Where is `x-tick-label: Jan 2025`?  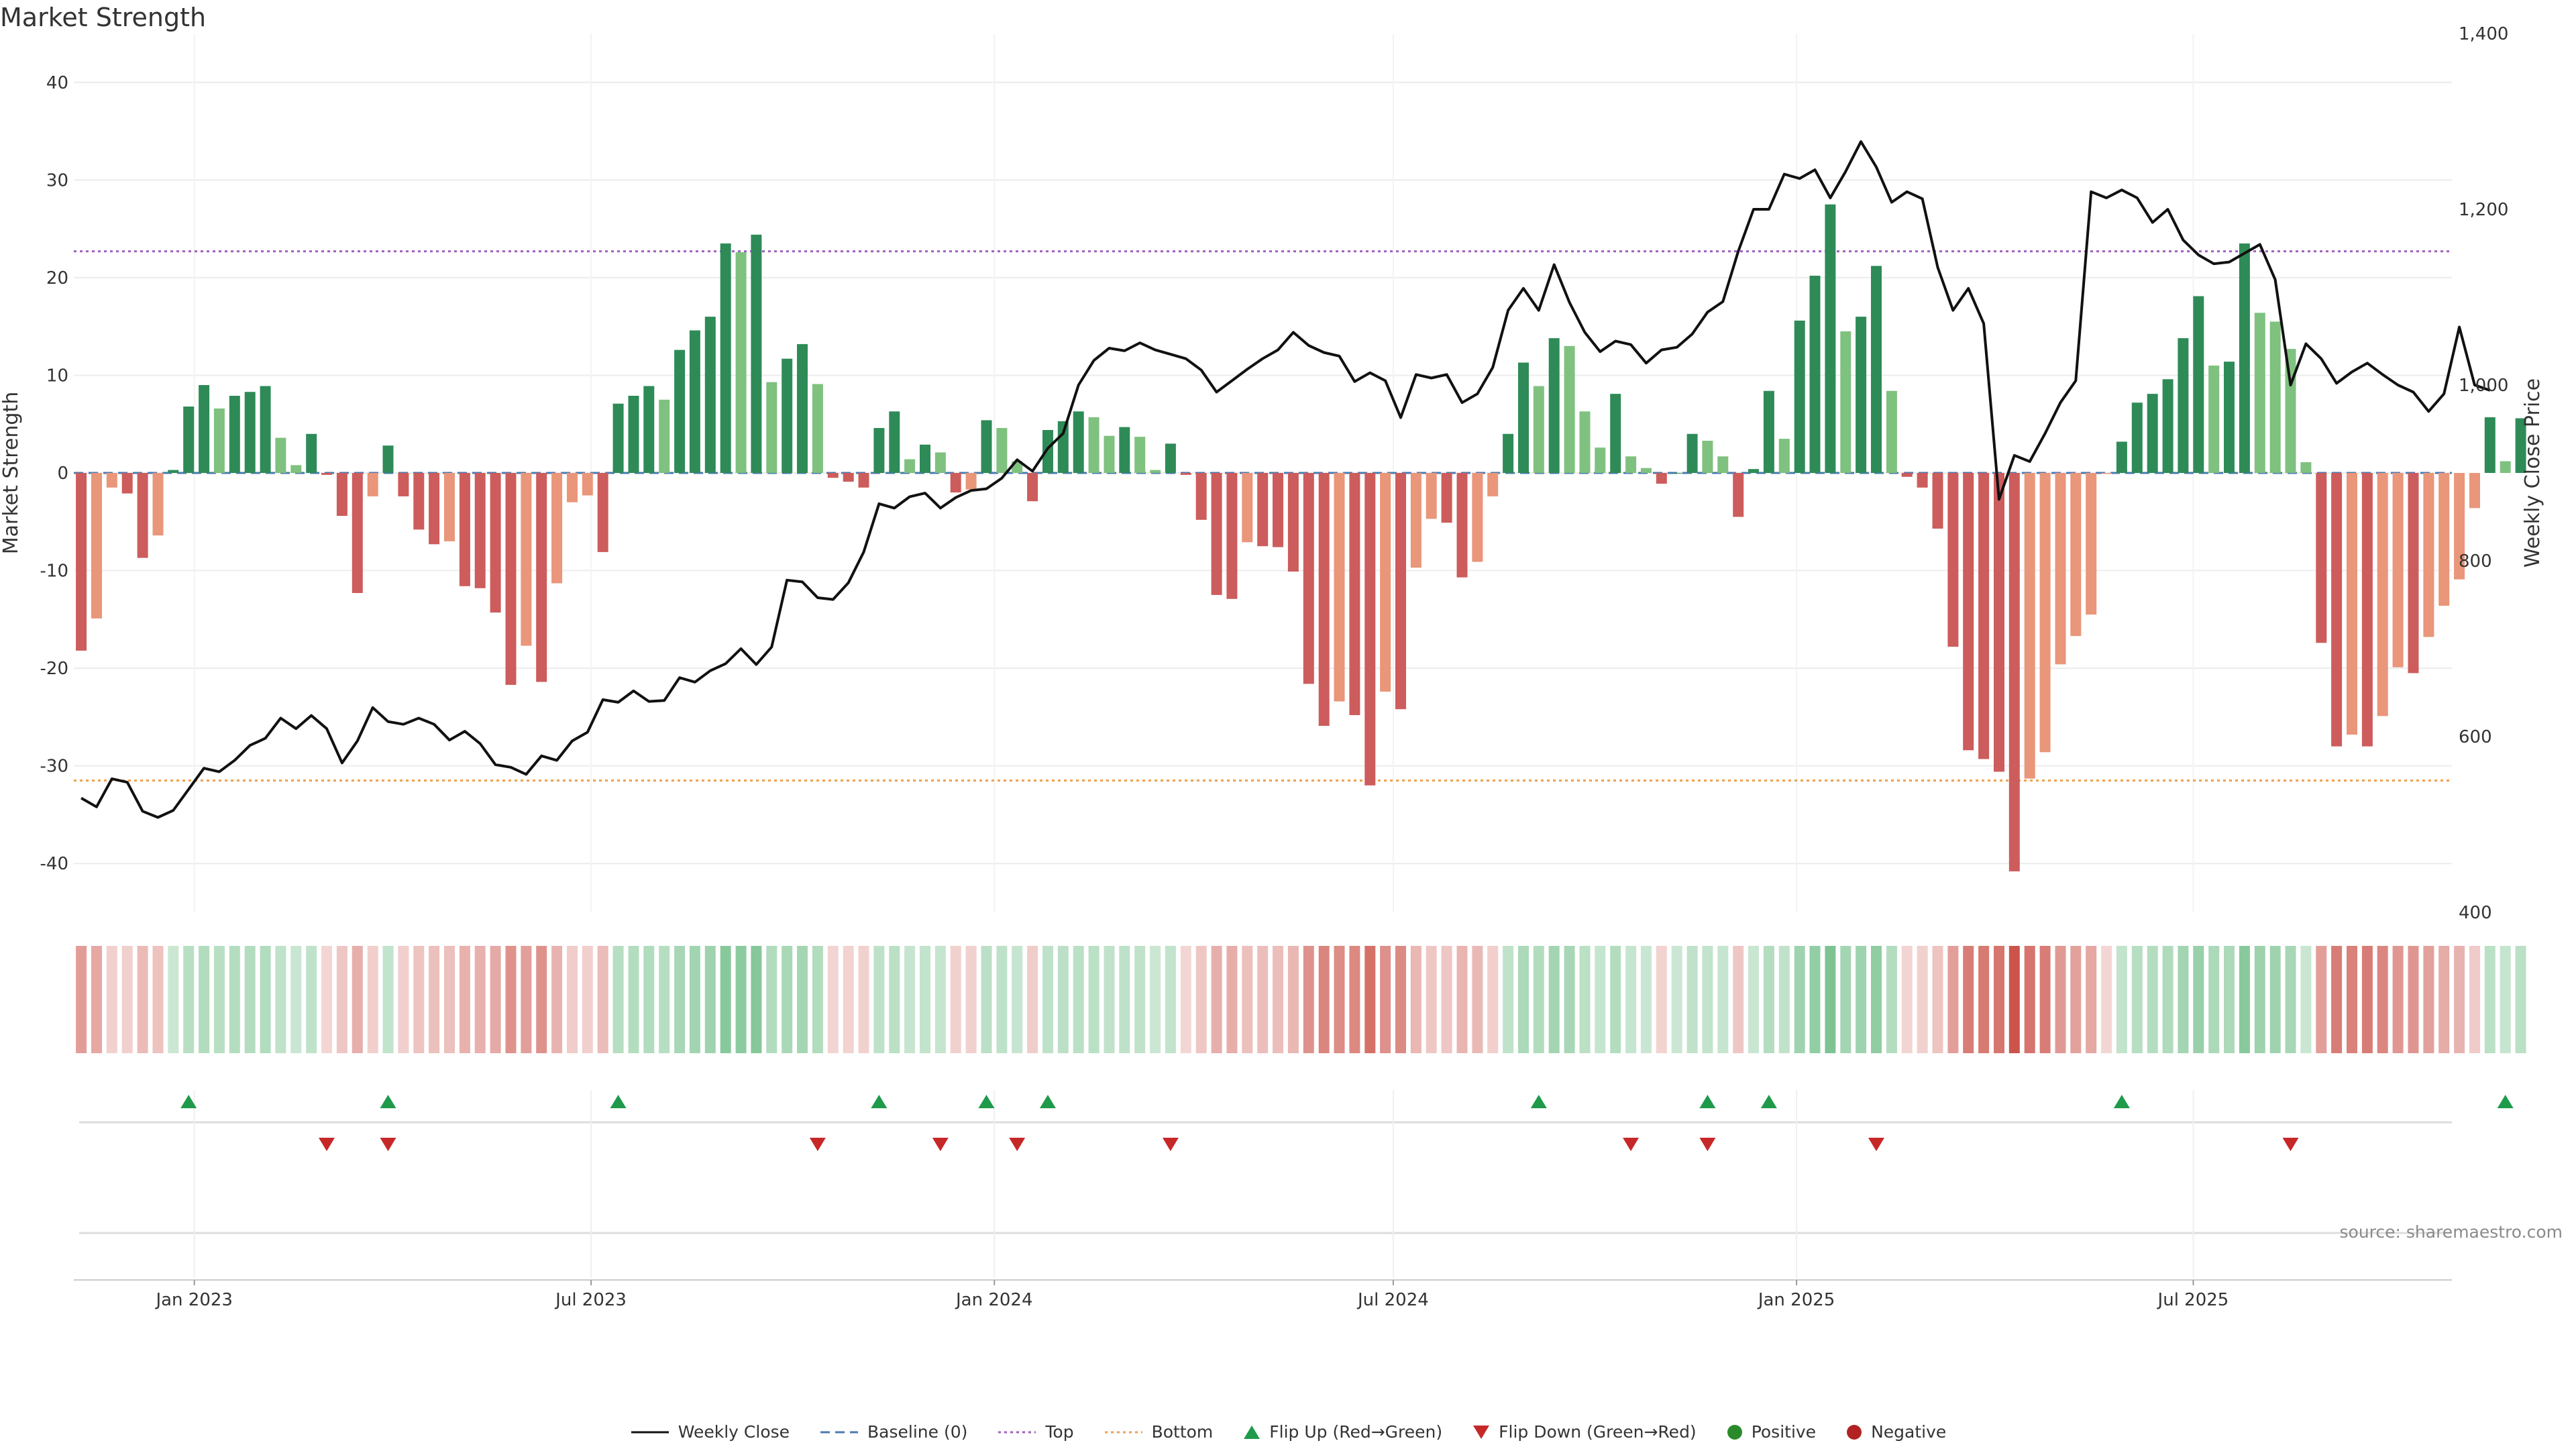 x-tick-label: Jan 2025 is located at coordinates (1796, 1300).